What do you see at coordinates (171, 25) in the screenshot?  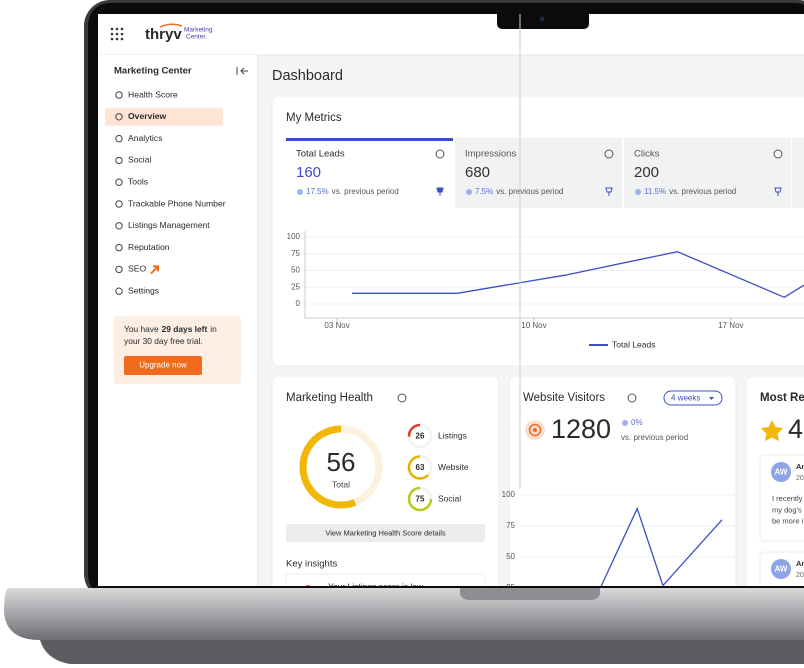 I see `logo-swoosh` at bounding box center [171, 25].